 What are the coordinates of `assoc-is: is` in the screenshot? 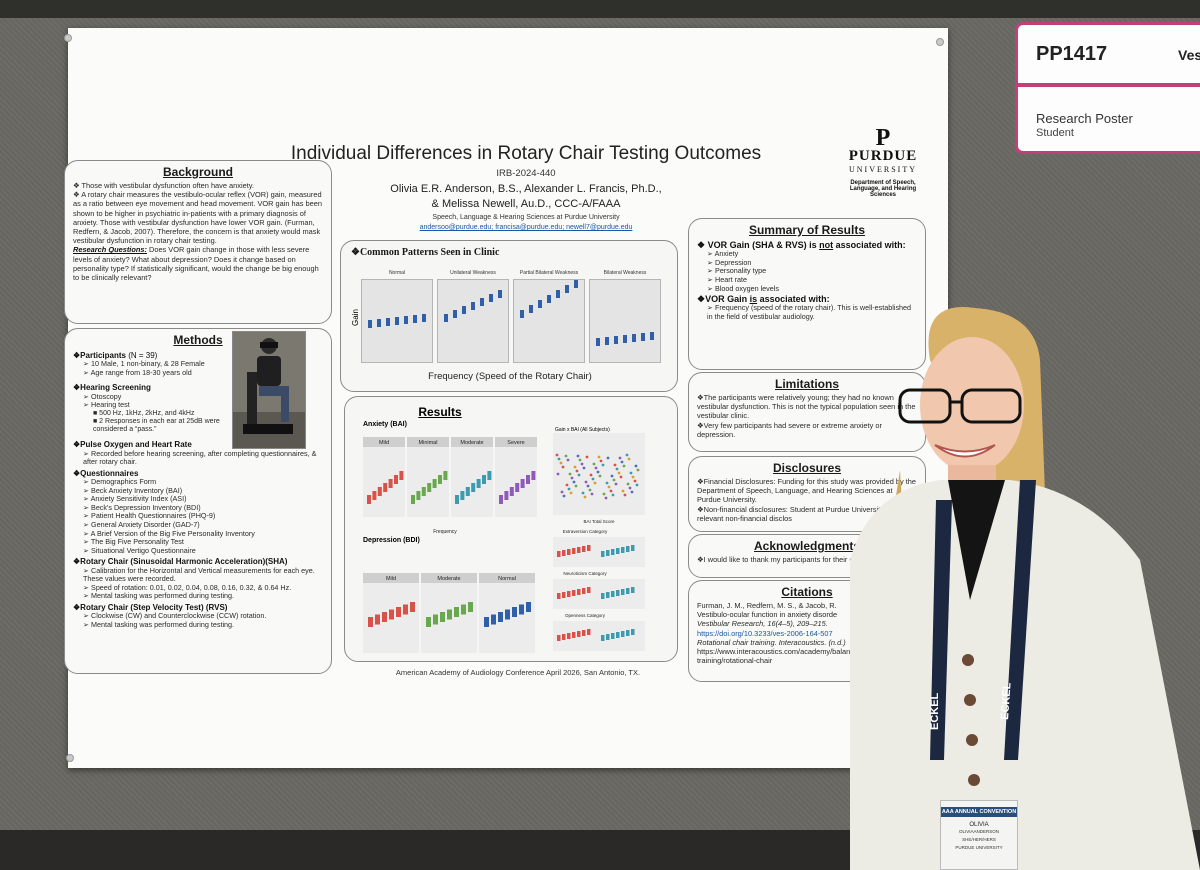 It's located at (753, 299).